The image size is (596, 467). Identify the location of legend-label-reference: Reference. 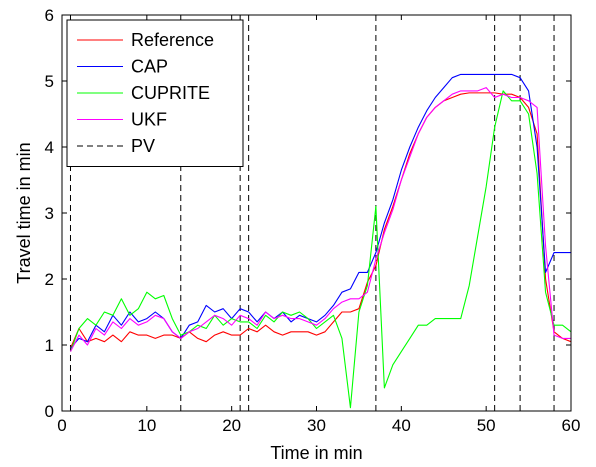
(172, 40).